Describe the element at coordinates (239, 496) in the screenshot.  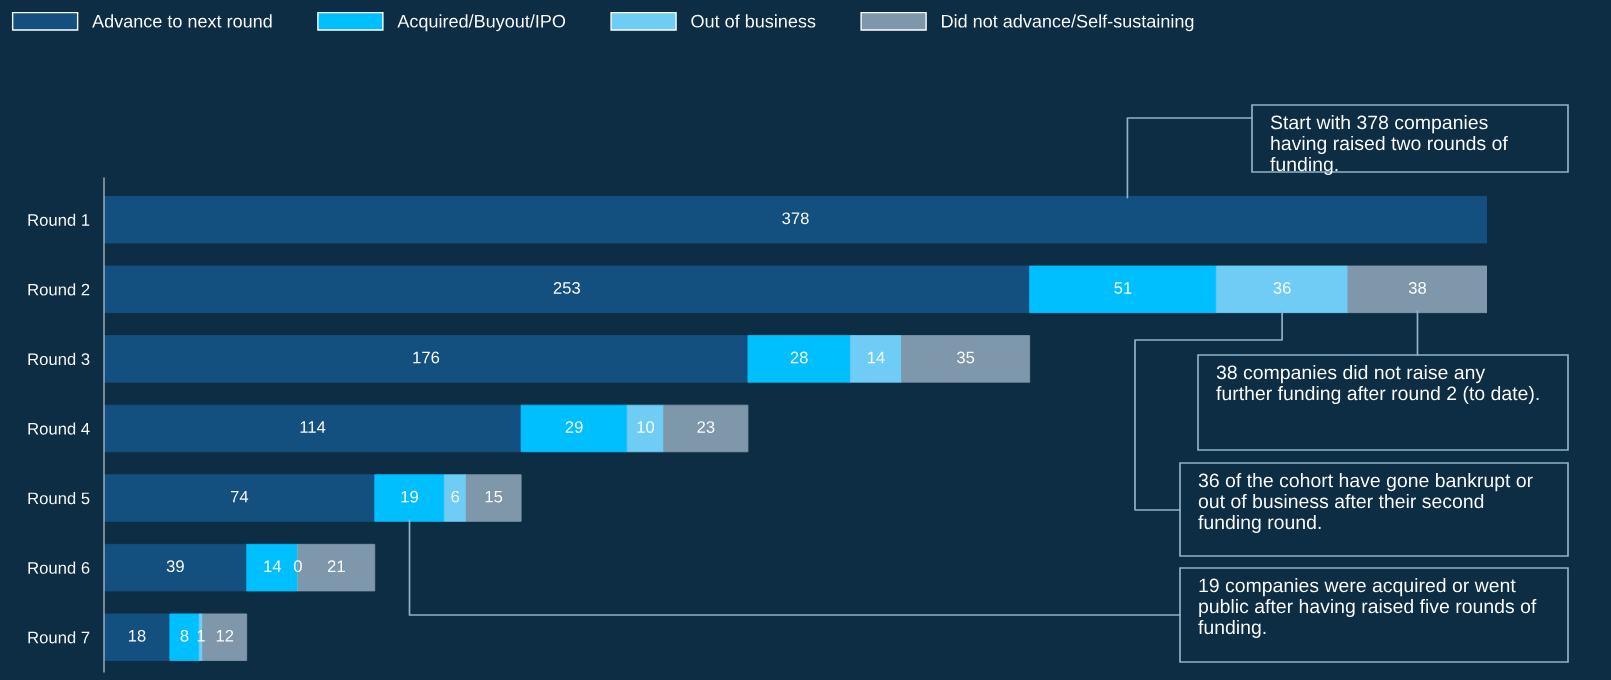
I see `data-label: 74` at that location.